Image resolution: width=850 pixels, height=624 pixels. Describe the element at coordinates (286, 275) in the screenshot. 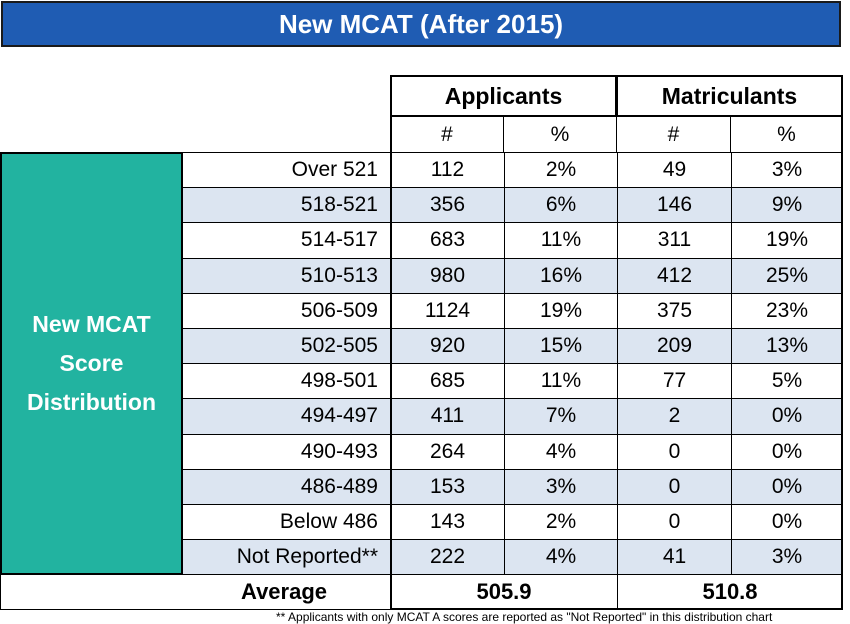

I see `score-range-label: 510-513` at that location.